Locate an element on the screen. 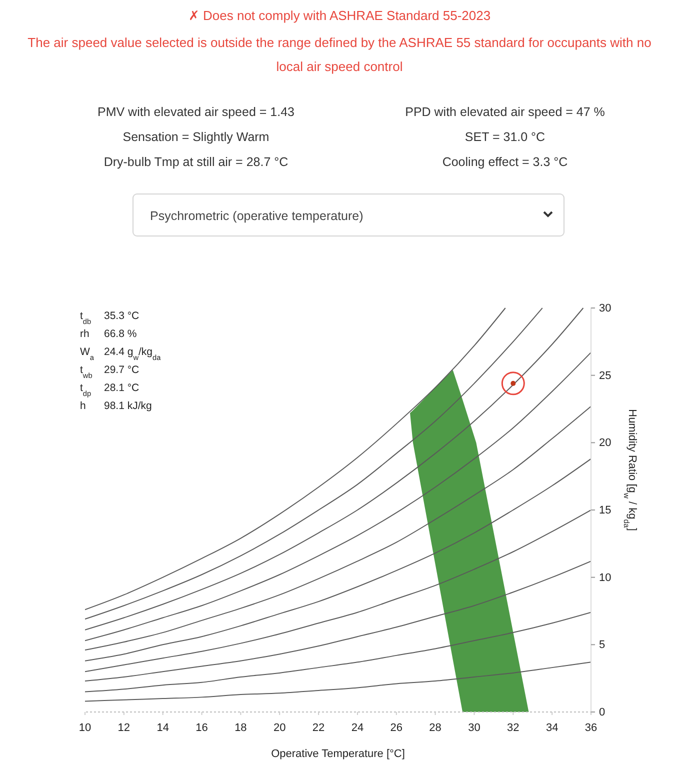 This screenshot has width=679, height=766. x-tick-label: 18 is located at coordinates (240, 728).